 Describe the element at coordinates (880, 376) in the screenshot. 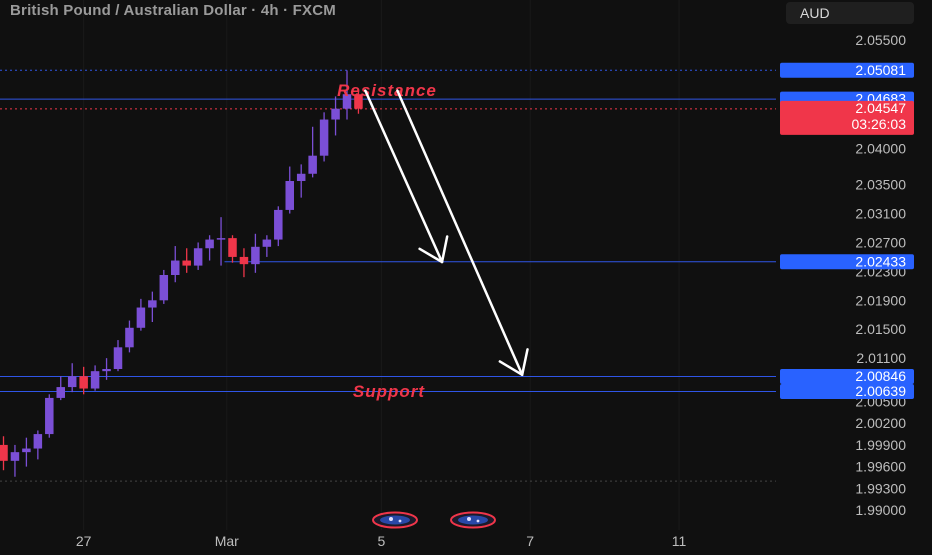

I see `price-label-support-high: 2.00846` at that location.